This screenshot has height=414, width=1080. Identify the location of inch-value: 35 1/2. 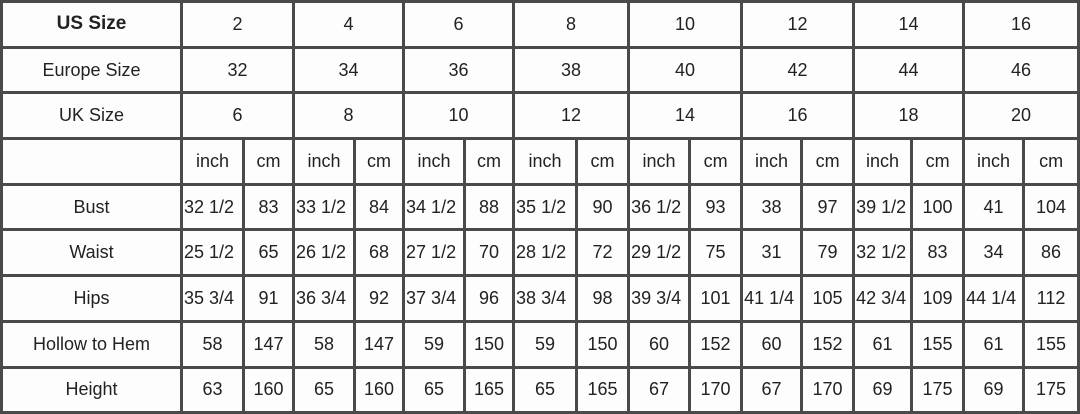
(545, 207).